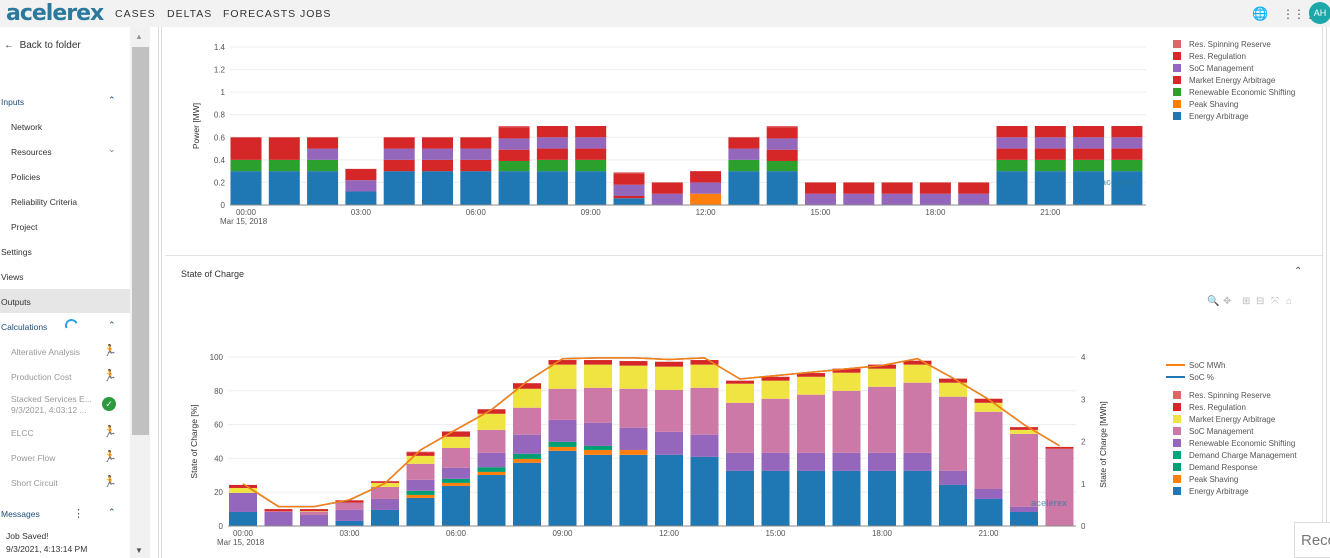 This screenshot has height=558, width=1330. I want to click on zoom-in-icon: ⊞, so click(1246, 301).